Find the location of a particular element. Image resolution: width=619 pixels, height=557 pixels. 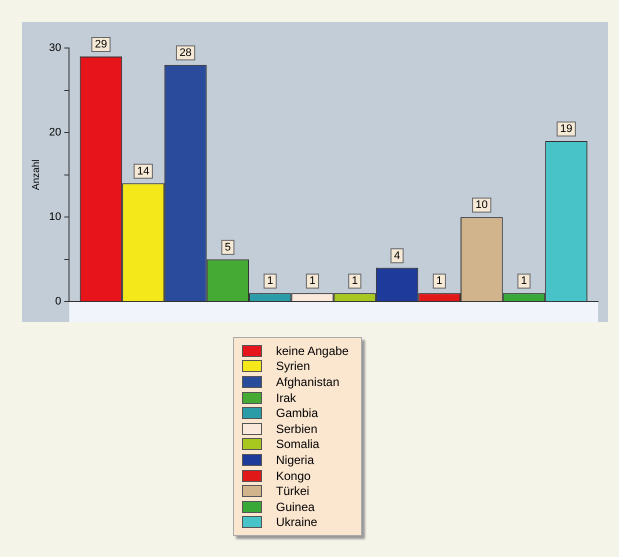

y-tick-label: 20 is located at coordinates (55, 132).